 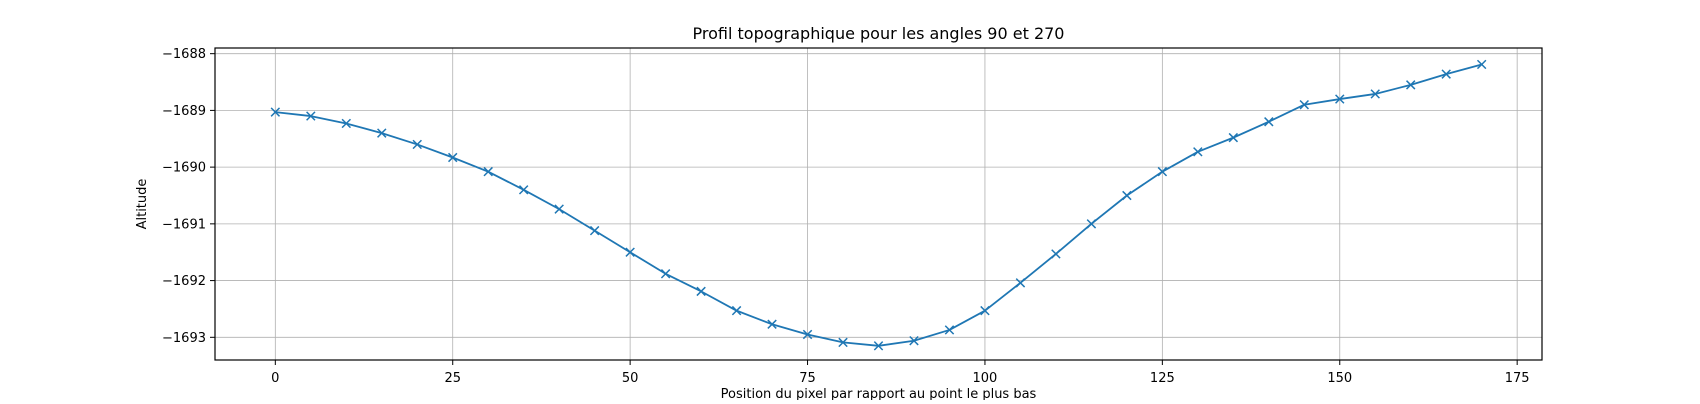 What do you see at coordinates (184, 338) in the screenshot?
I see `y-tick-label: −1693` at bounding box center [184, 338].